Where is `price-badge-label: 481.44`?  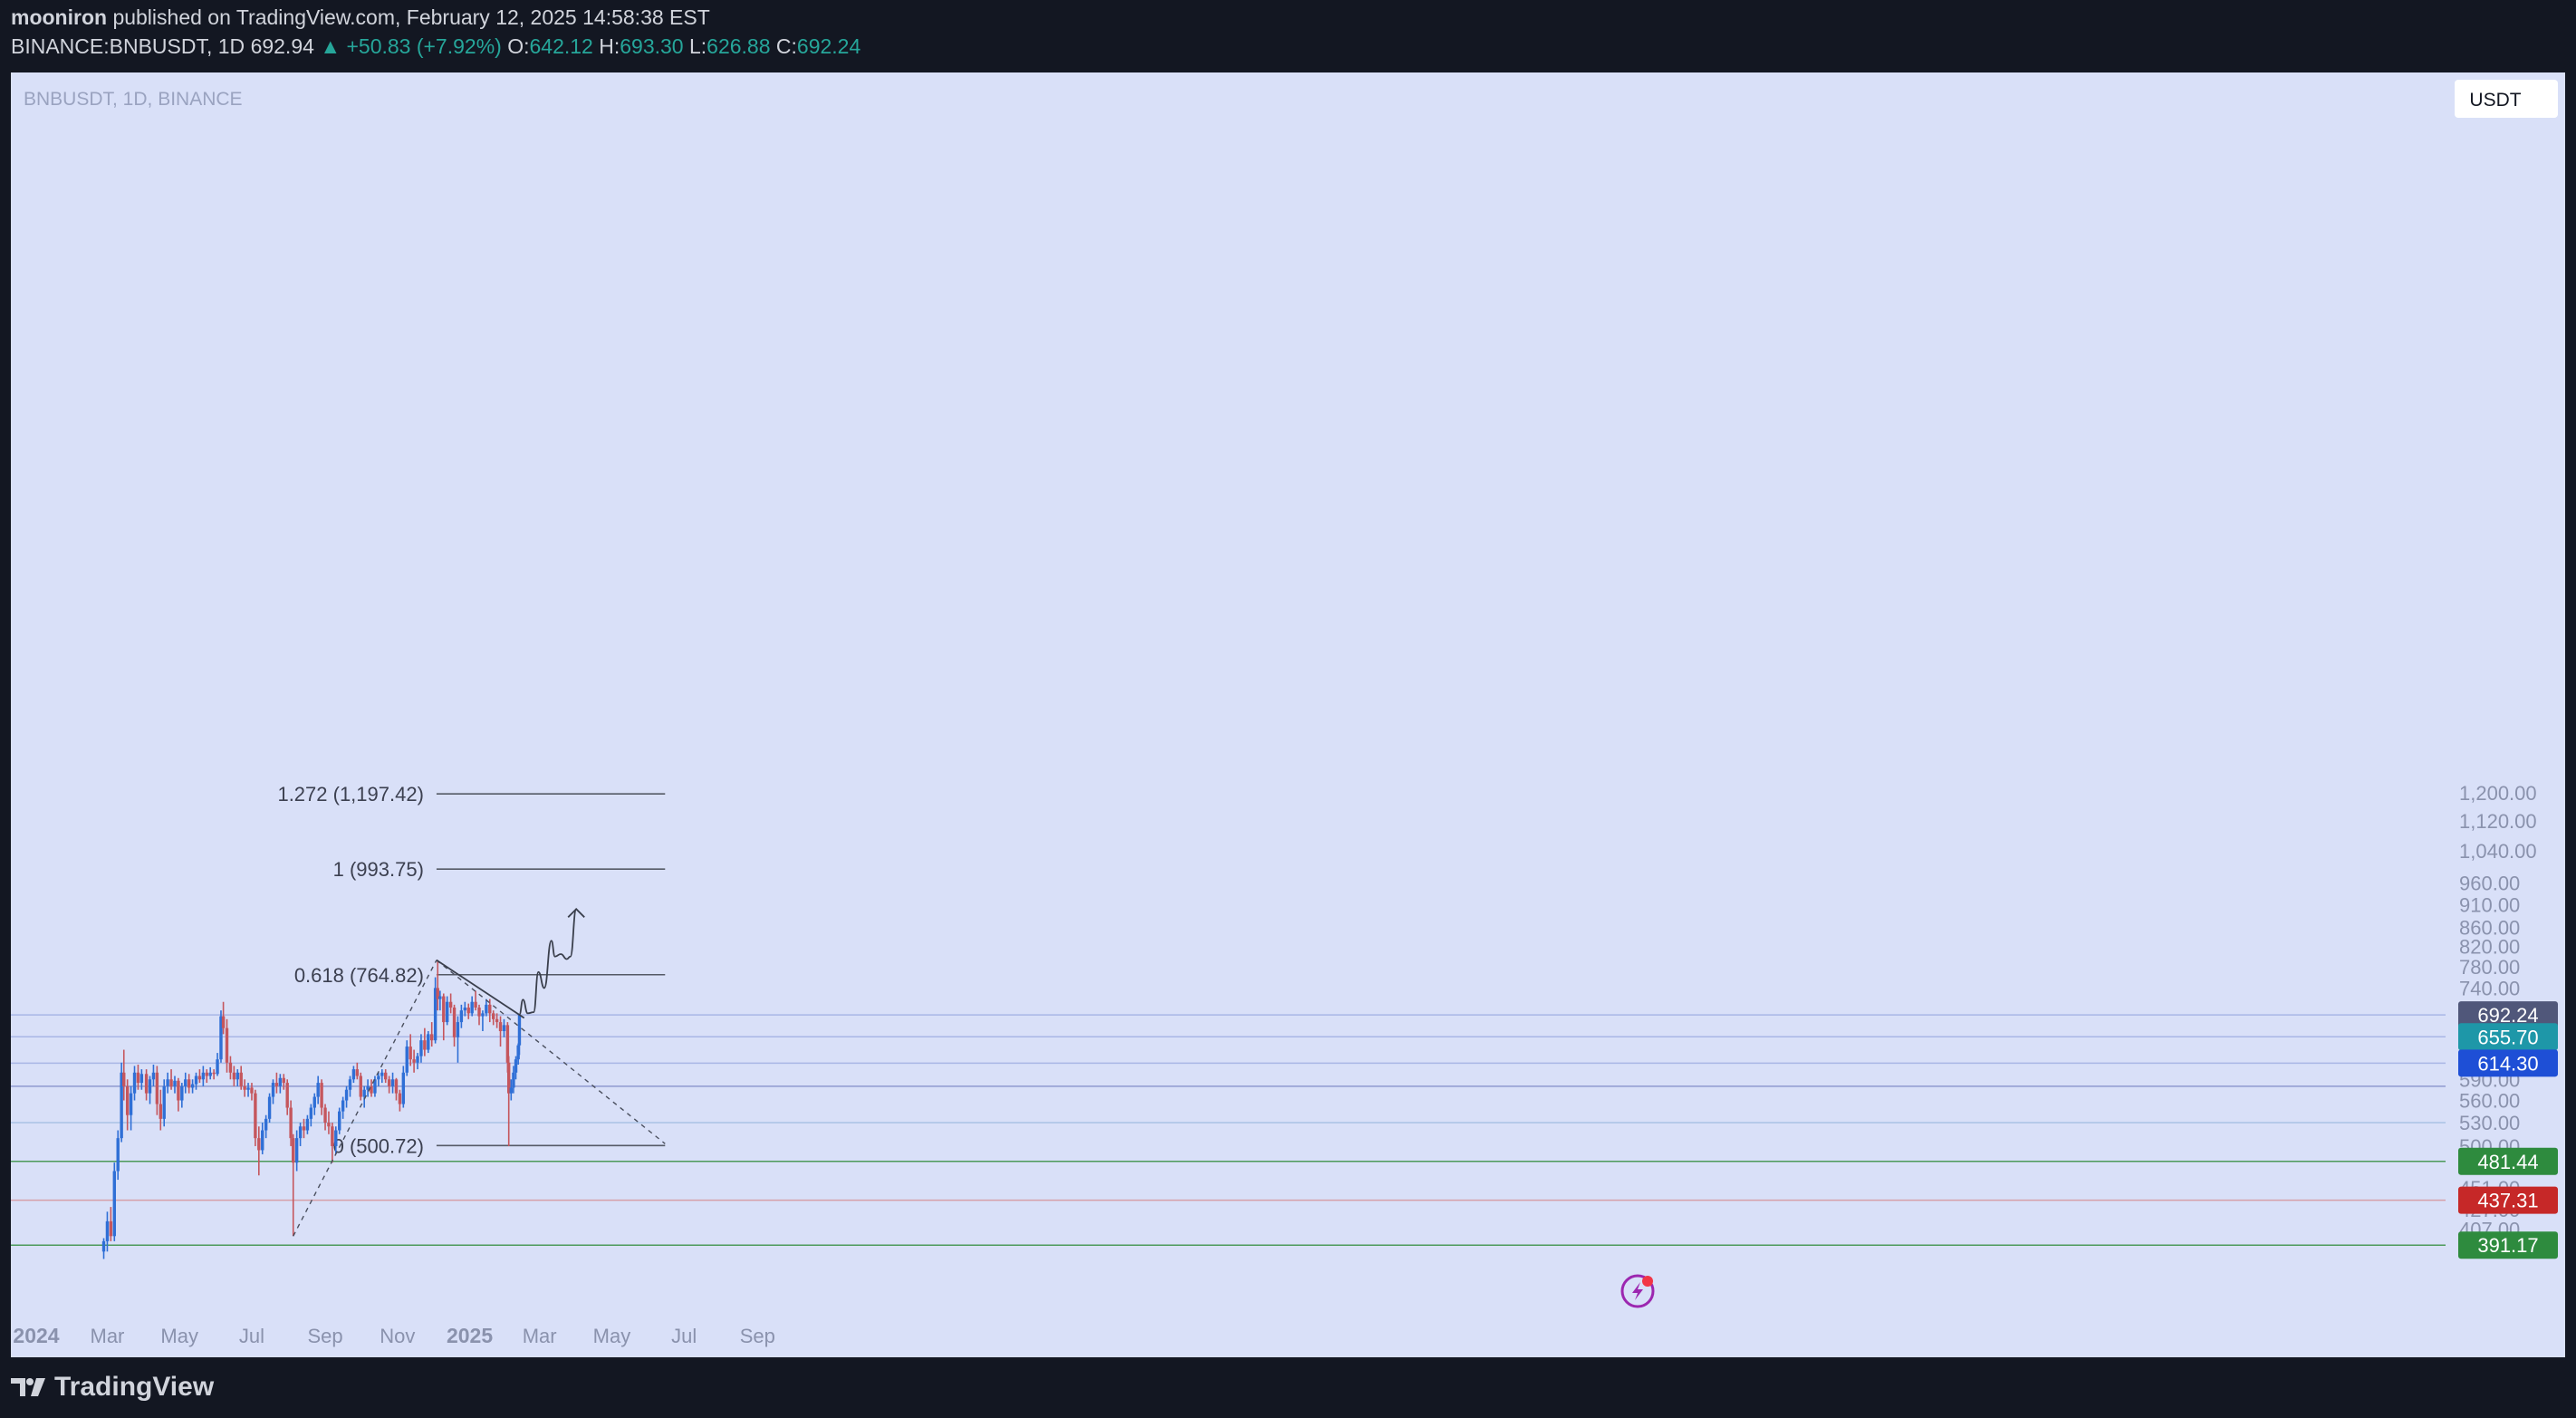
price-badge-label: 481.44 is located at coordinates (2507, 1162).